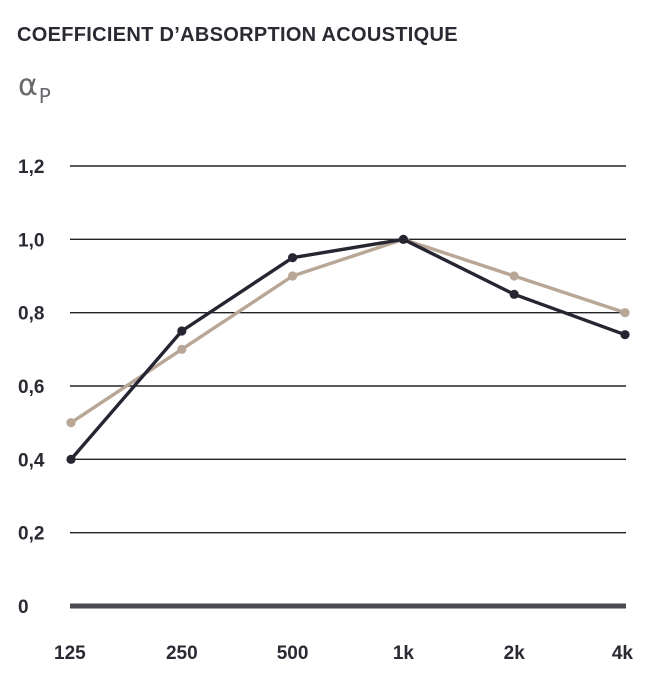 The width and height of the screenshot is (658, 678). I want to click on x-tick-labels: 125 250 500 1k 2k 4k, so click(343, 653).